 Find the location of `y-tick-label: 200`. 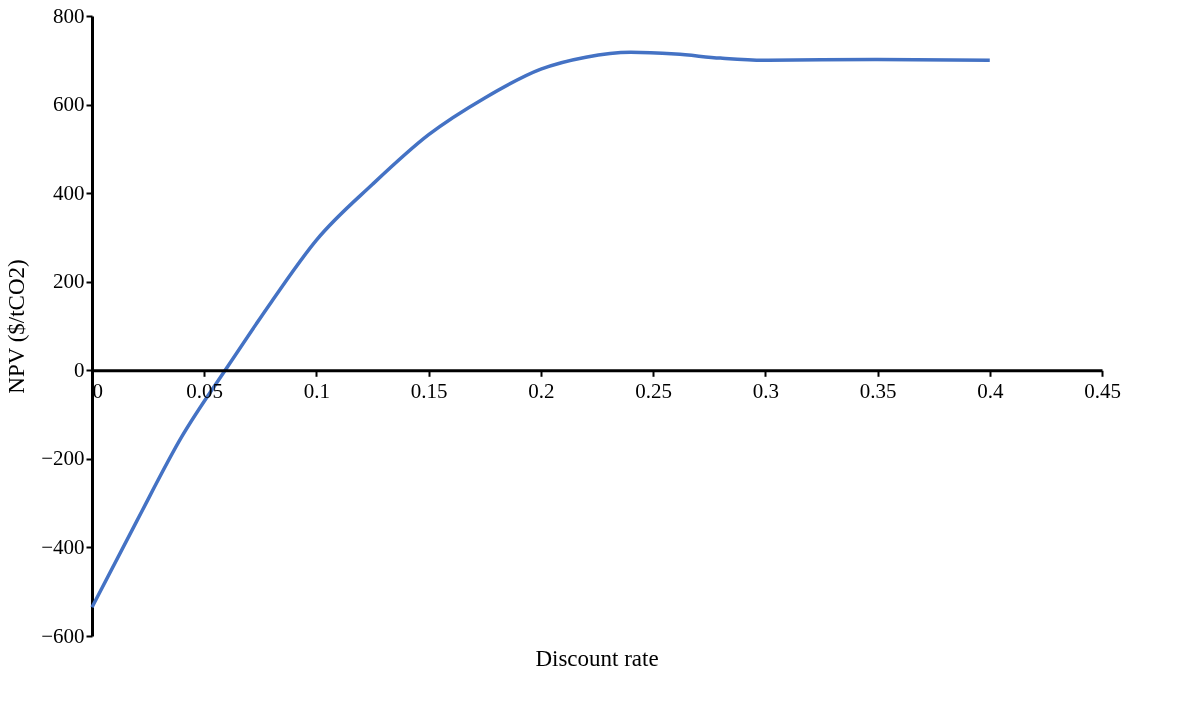

y-tick-label: 200 is located at coordinates (69, 281).